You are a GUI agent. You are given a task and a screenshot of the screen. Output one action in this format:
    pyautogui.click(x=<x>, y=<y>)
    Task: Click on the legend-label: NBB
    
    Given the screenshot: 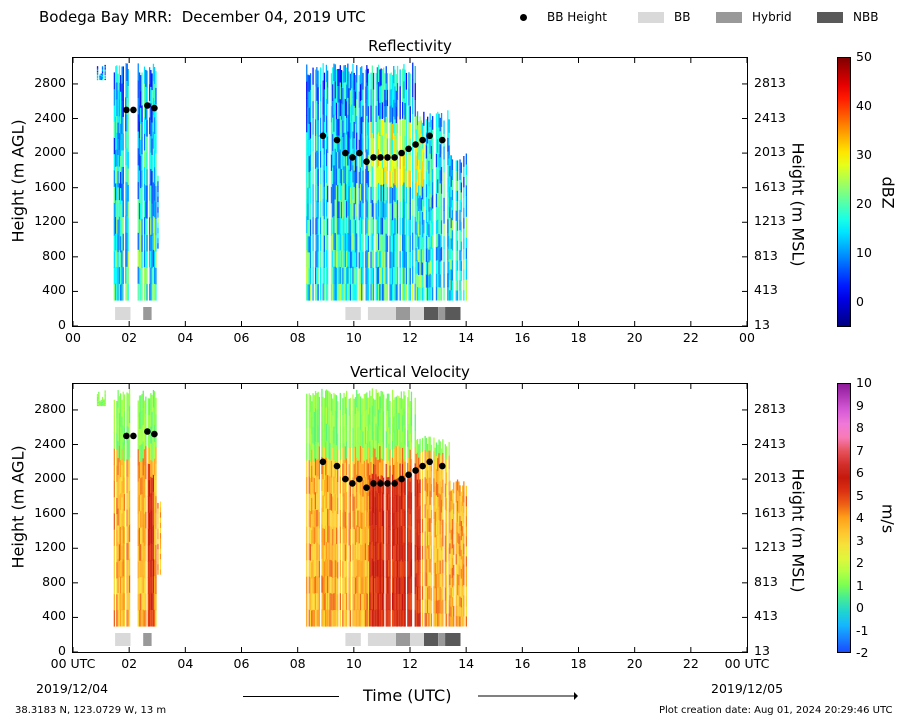 What is the action you would take?
    pyautogui.click(x=866, y=17)
    